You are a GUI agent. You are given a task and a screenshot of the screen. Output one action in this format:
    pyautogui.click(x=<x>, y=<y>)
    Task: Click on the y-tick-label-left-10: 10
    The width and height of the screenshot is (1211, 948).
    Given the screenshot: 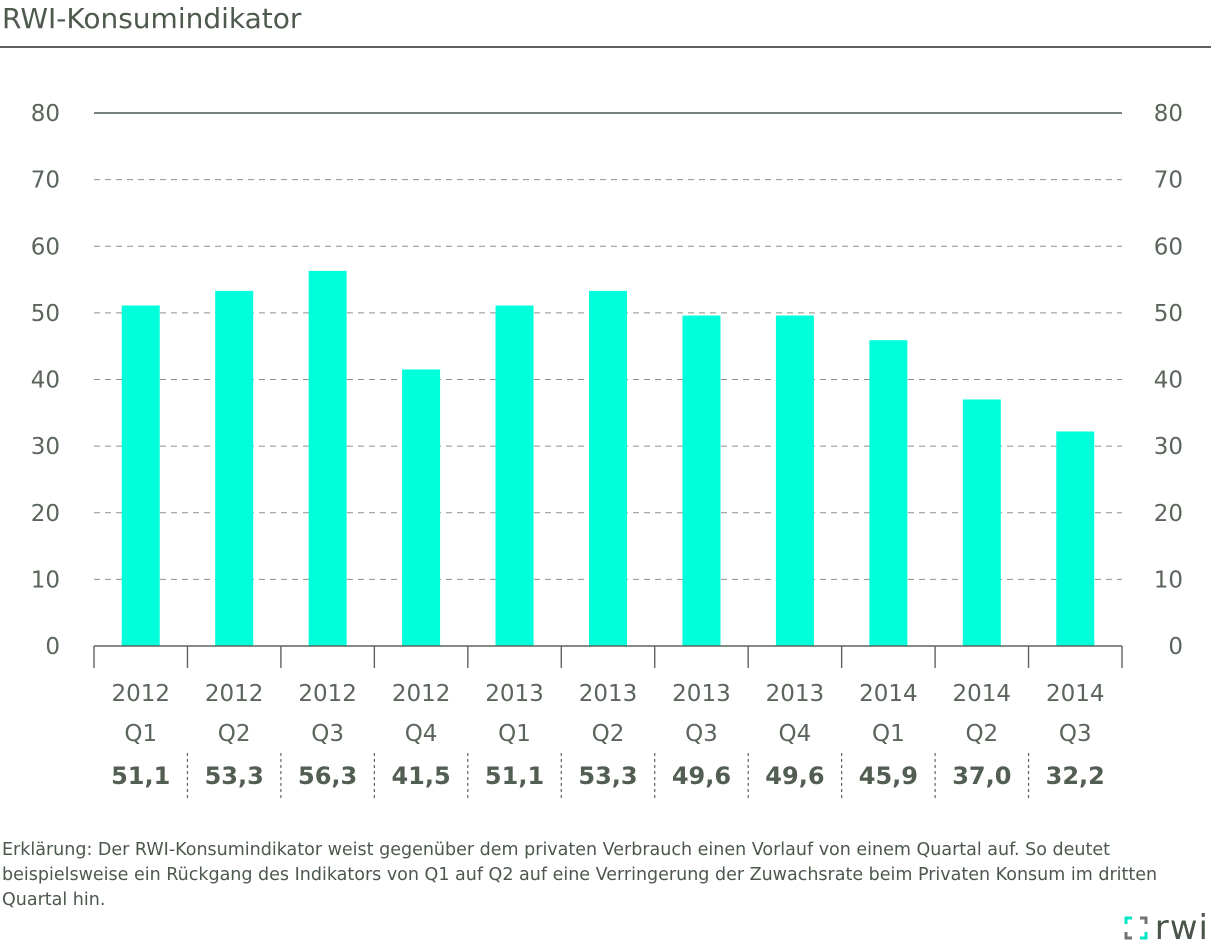 What is the action you would take?
    pyautogui.click(x=45, y=580)
    